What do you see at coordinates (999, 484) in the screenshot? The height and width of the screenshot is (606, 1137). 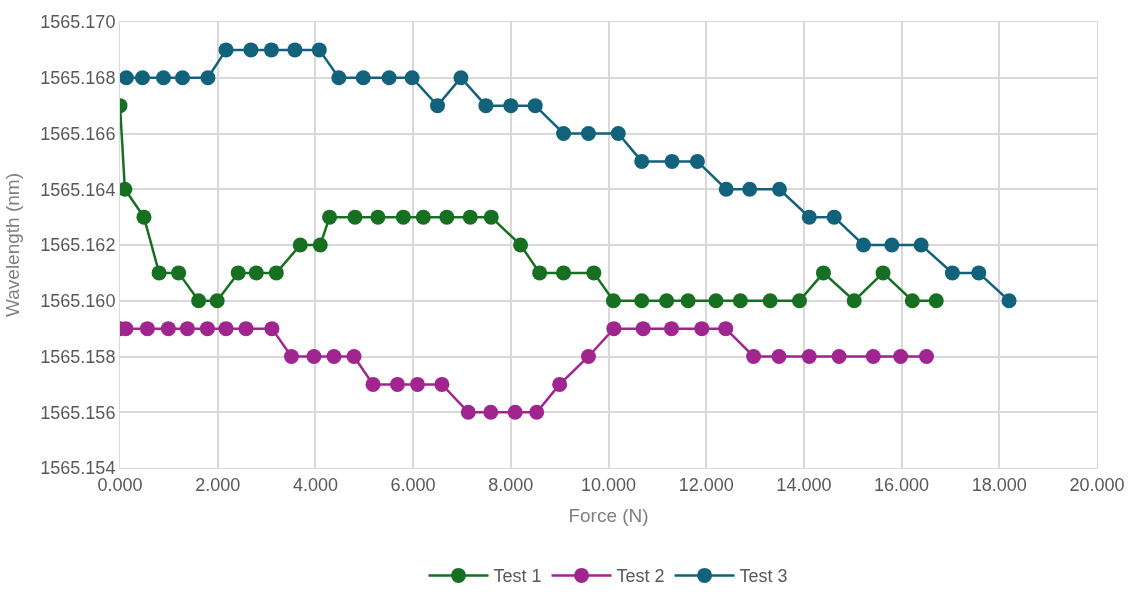 I see `x-tick-label: 18.000` at bounding box center [999, 484].